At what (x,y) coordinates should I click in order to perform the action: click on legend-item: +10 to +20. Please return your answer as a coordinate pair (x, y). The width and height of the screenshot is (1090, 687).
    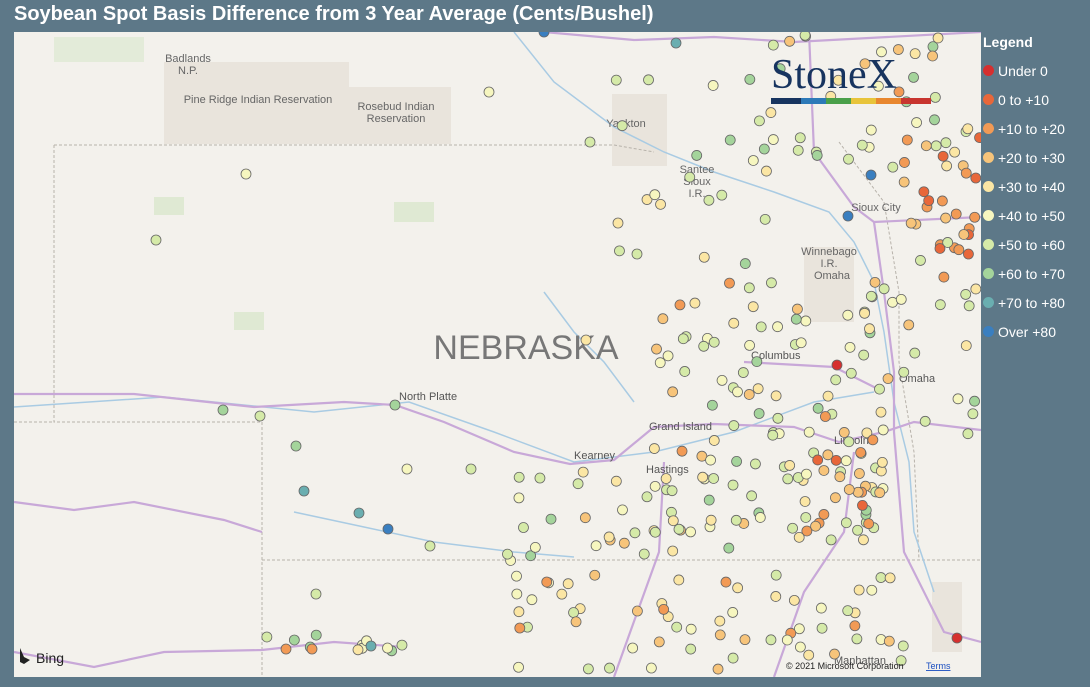
    Looking at the image, I should click on (1024, 128).